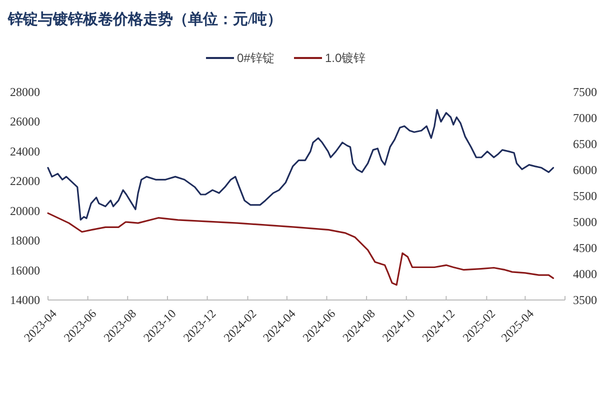 This screenshot has width=600, height=400. What do you see at coordinates (585, 222) in the screenshot?
I see `y2-tick-label: 5000` at bounding box center [585, 222].